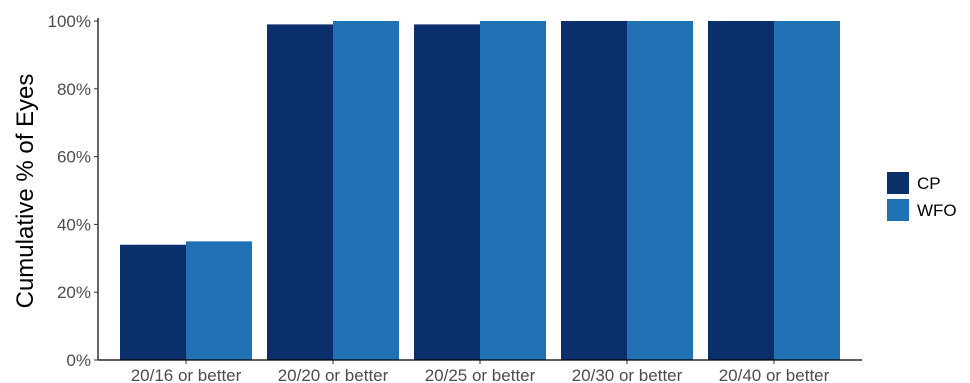  Describe the element at coordinates (922, 196) in the screenshot. I see `legend: CP WFO` at that location.